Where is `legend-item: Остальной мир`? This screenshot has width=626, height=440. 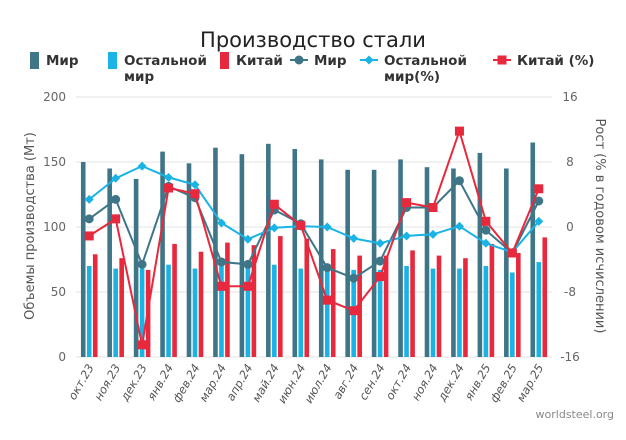
legend-item: Остальной мир is located at coordinates (157, 68).